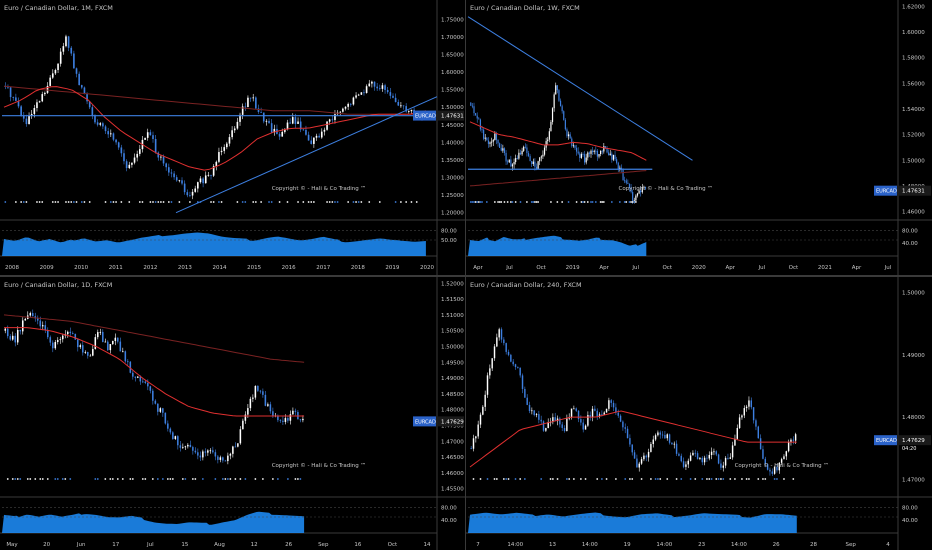 The image size is (932, 550). What do you see at coordinates (452, 284) in the screenshot?
I see `y-tick-label: 1.52000` at bounding box center [452, 284].